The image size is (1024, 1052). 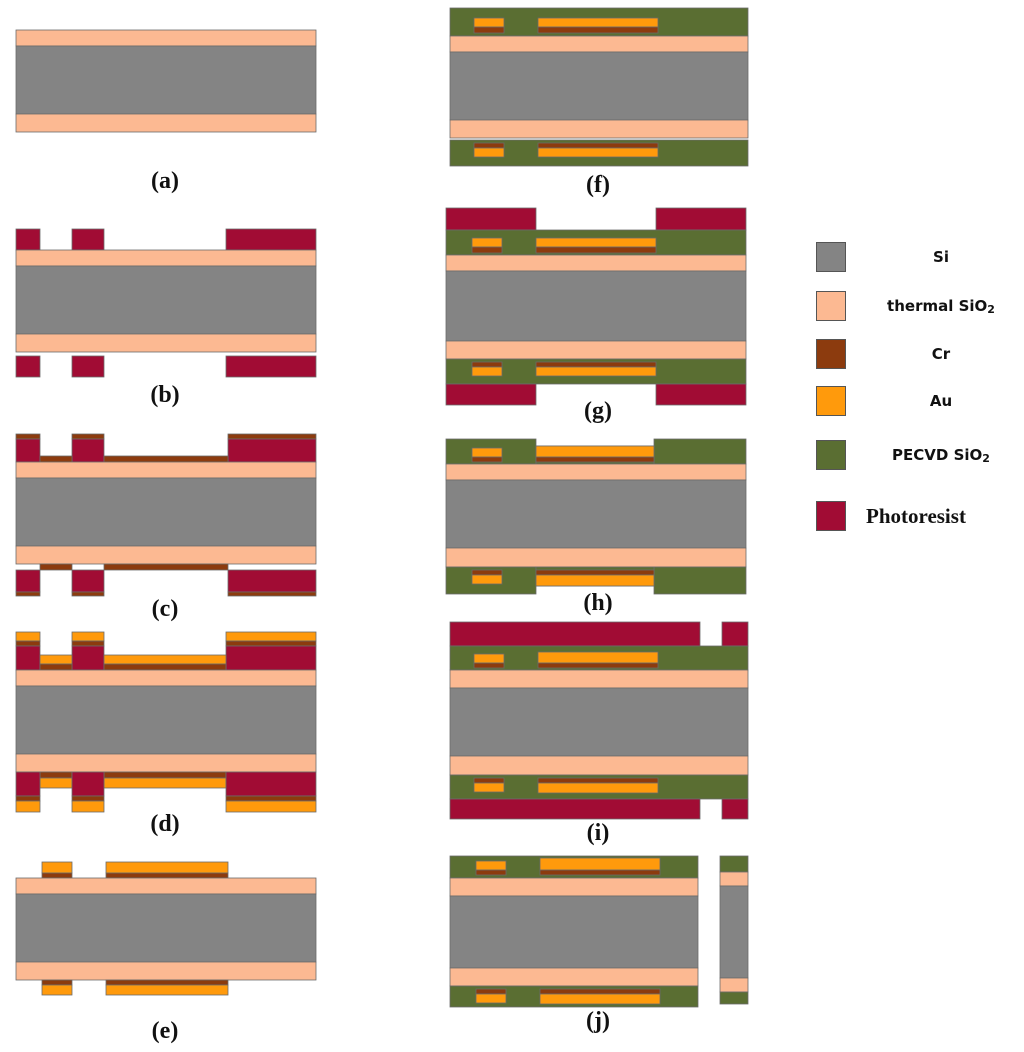 What do you see at coordinates (595, 580) in the screenshot?
I see `h-bottom-au-pad-right` at bounding box center [595, 580].